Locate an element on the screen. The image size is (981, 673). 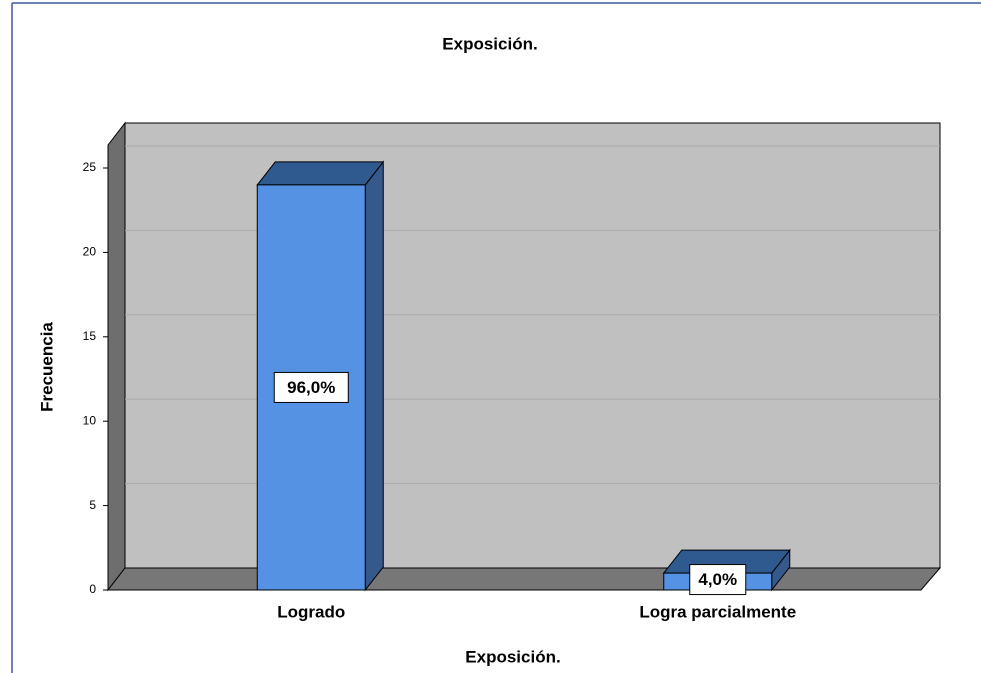
y-tick-label: 10 is located at coordinates (90, 420).